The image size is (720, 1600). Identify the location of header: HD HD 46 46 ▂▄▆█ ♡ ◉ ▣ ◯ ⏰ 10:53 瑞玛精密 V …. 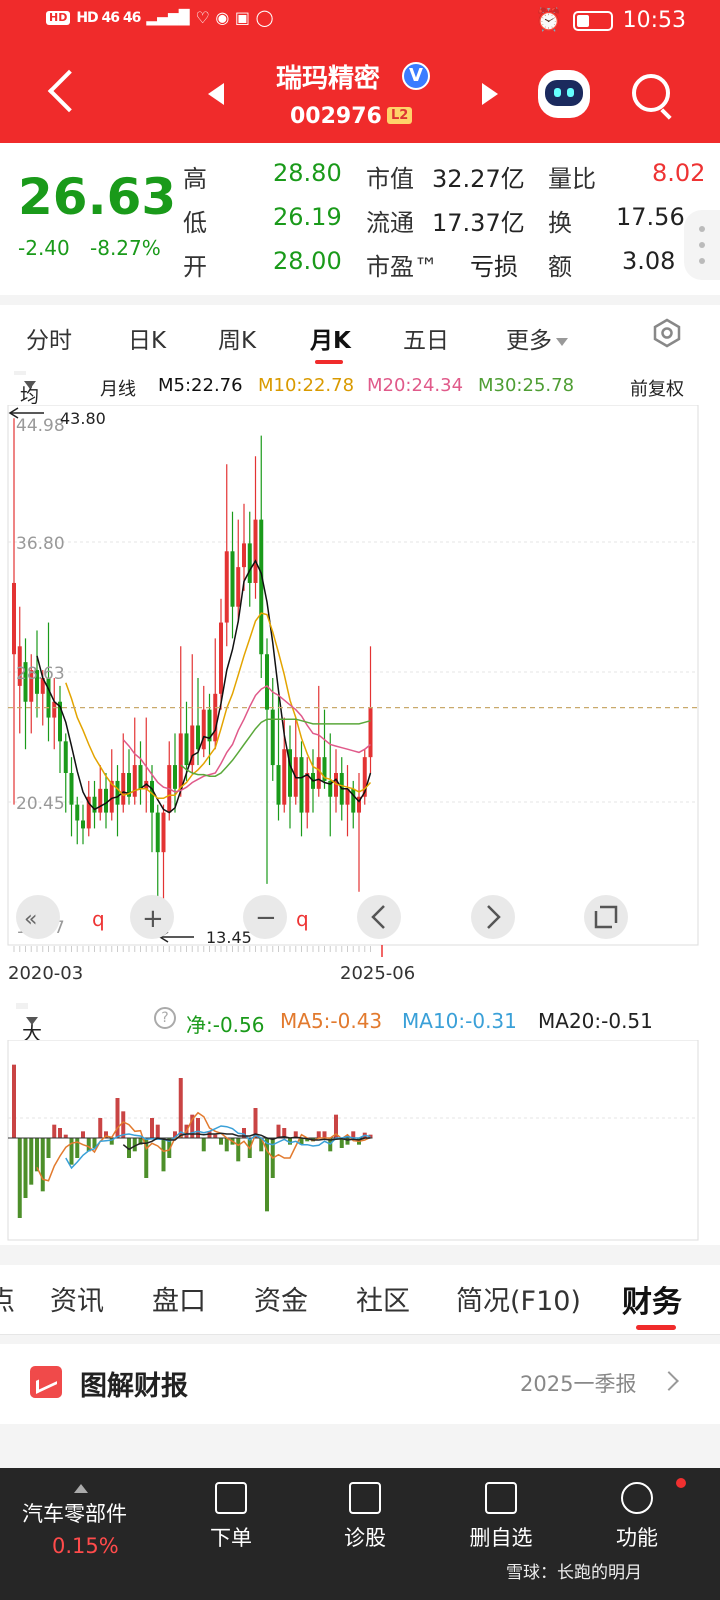
(360, 71).